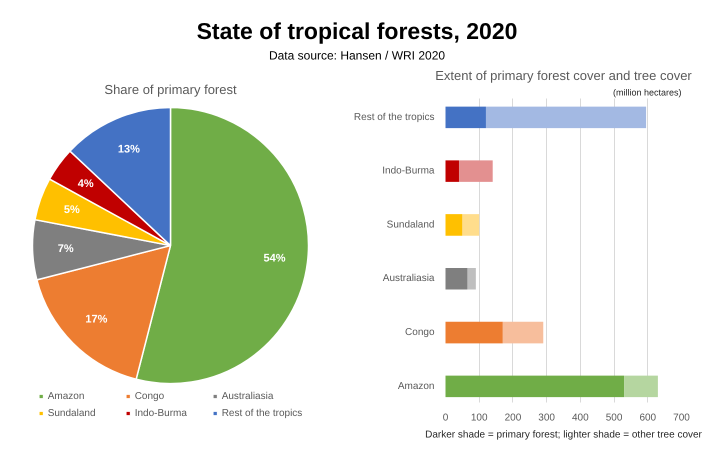  What do you see at coordinates (129, 149) in the screenshot?
I see `data-label: 13%` at bounding box center [129, 149].